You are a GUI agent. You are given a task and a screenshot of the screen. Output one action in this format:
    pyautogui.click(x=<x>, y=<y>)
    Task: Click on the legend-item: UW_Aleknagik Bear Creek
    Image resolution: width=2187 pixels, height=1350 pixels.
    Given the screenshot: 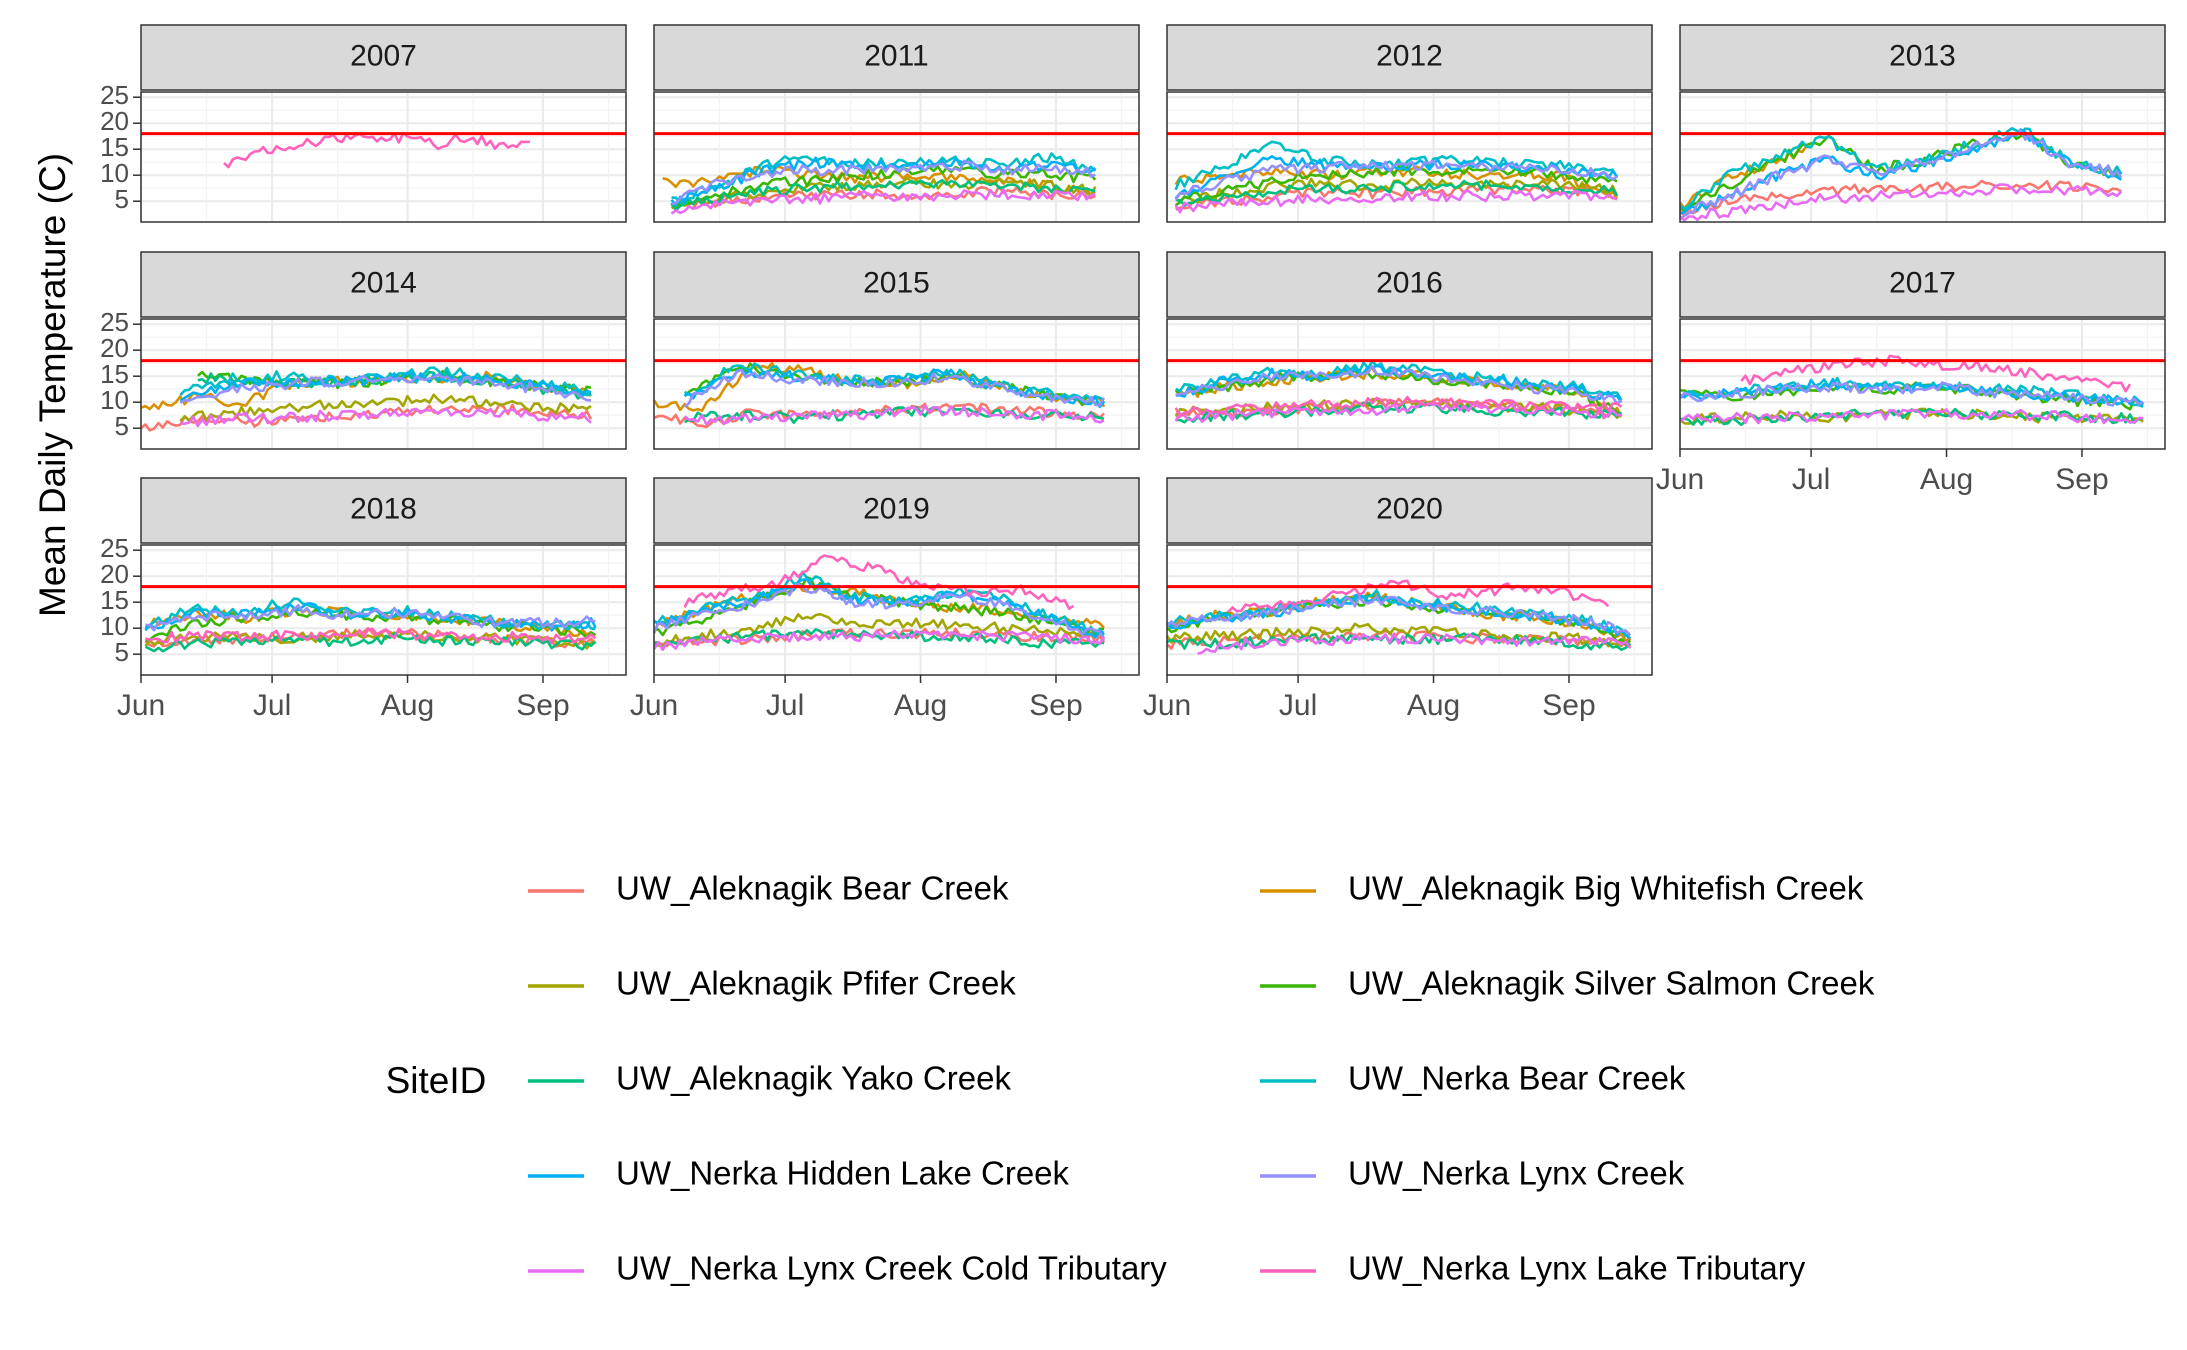 What is the action you would take?
    pyautogui.click(x=768, y=888)
    